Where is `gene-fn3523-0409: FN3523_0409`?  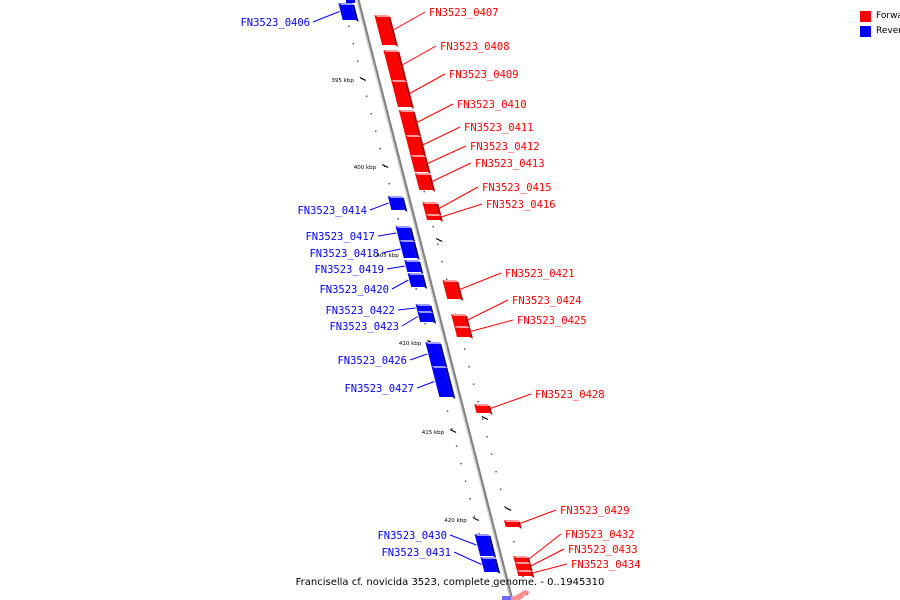
gene-fn3523-0409: FN3523_0409 is located at coordinates (455, 89).